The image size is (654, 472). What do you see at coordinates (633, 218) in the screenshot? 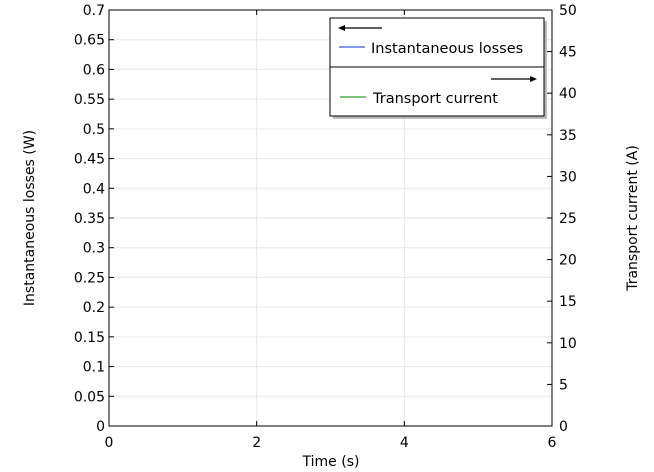
I see `y-right-axis-label: Transport current (A)` at bounding box center [633, 218].